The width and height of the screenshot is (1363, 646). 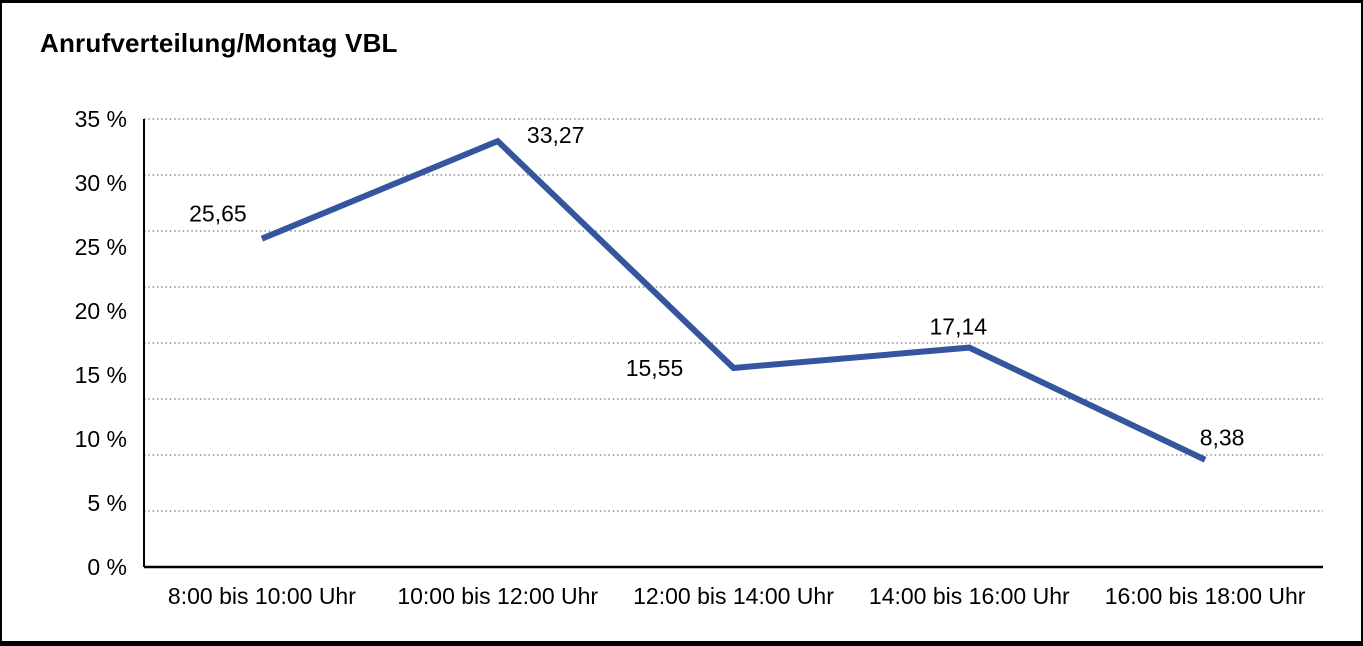 What do you see at coordinates (262, 596) in the screenshot?
I see `x-category-label: 8:00 bis 10:00 Uhr` at bounding box center [262, 596].